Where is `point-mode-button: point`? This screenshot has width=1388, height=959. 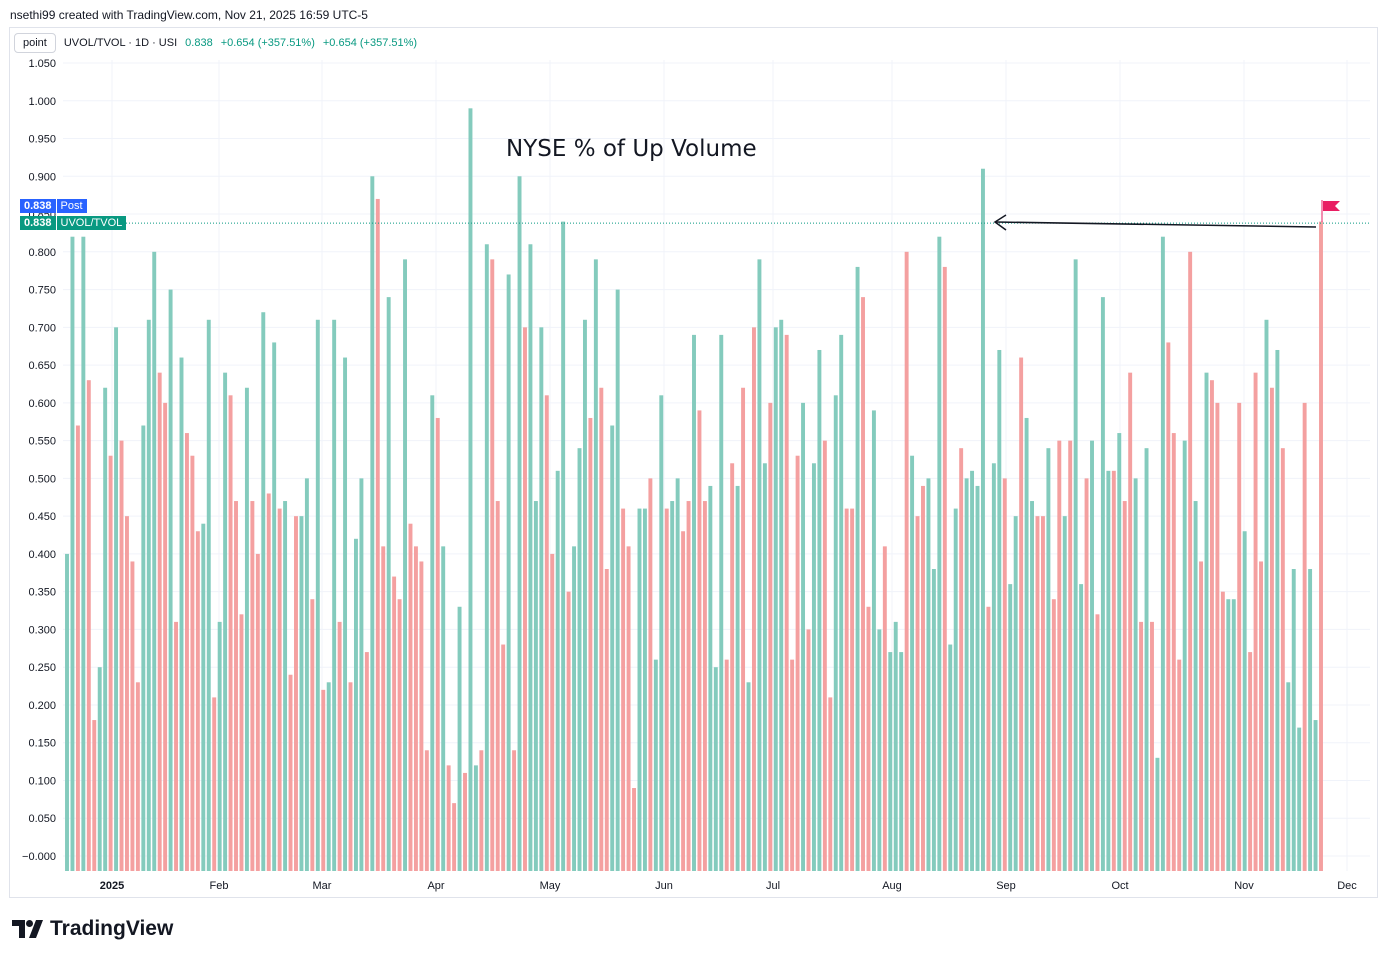 point-mode-button: point is located at coordinates (35, 43).